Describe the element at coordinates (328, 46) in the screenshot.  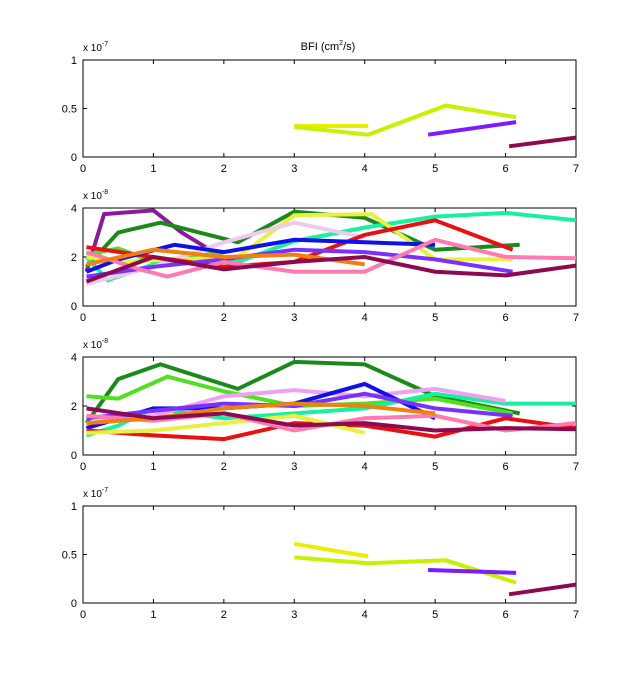
I see `chart-title: BFI (cm2/s)` at that location.